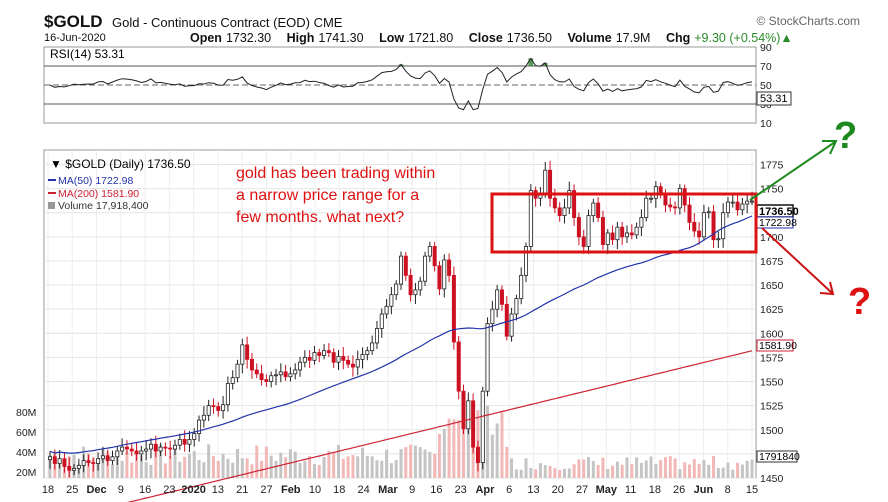 This screenshot has height=502, width=888. What do you see at coordinates (327, 195) in the screenshot?
I see `annotation-line-2: a narrow price range for a` at bounding box center [327, 195].